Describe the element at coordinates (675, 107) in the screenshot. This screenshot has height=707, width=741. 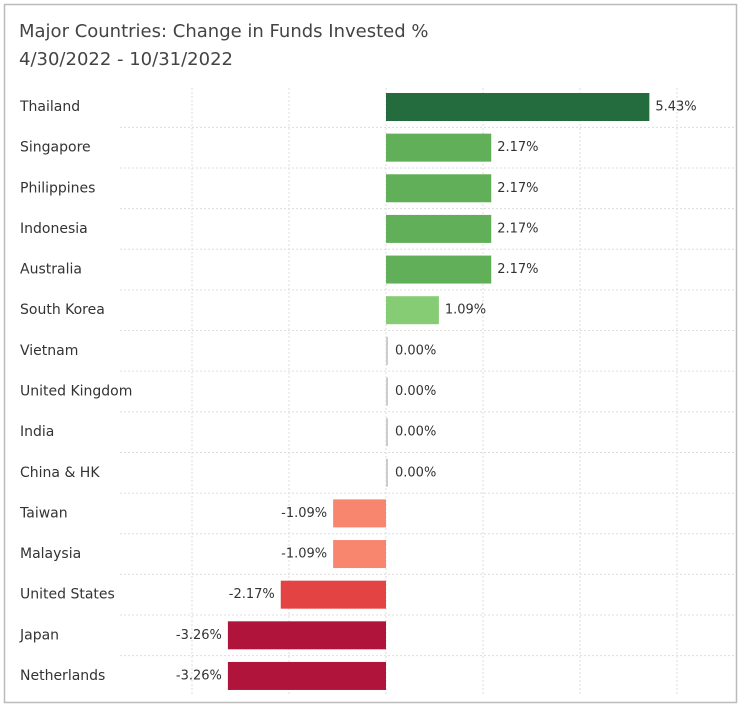
I see `value-label: 5.43%` at that location.